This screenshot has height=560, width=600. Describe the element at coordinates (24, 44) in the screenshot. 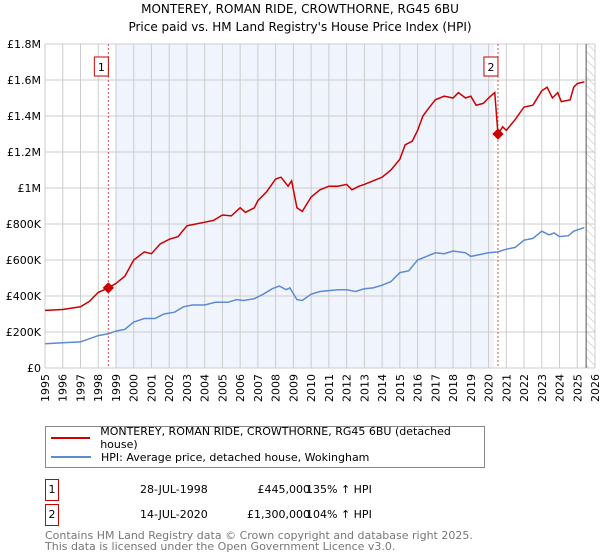

I see `y-tick-label: £1.8M` at that location.